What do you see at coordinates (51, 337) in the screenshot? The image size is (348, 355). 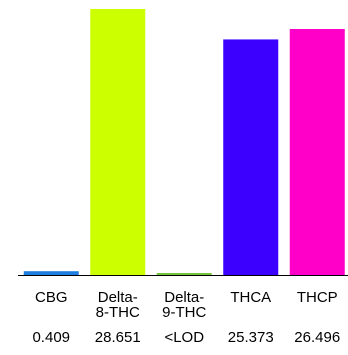 I see `value-label-0: 0.409` at bounding box center [51, 337].